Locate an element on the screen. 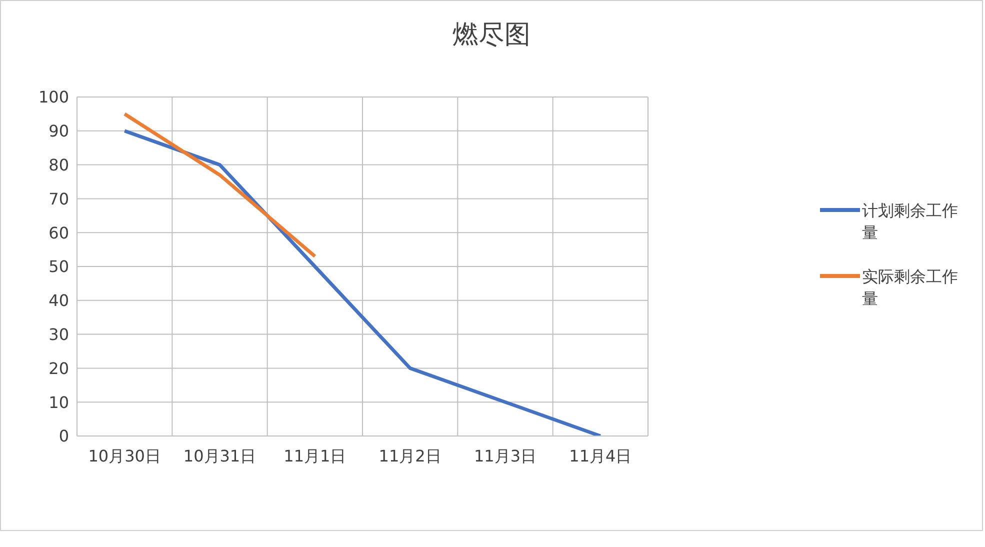 The image size is (985, 547). x-tick-label: 10月30日 is located at coordinates (124, 456).